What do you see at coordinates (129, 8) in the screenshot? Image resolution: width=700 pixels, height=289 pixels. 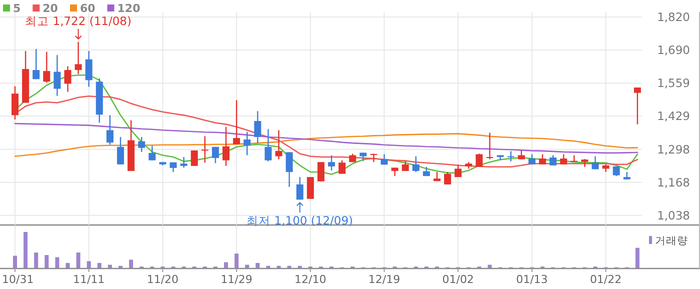 I see `legend-label: 120` at bounding box center [129, 8].